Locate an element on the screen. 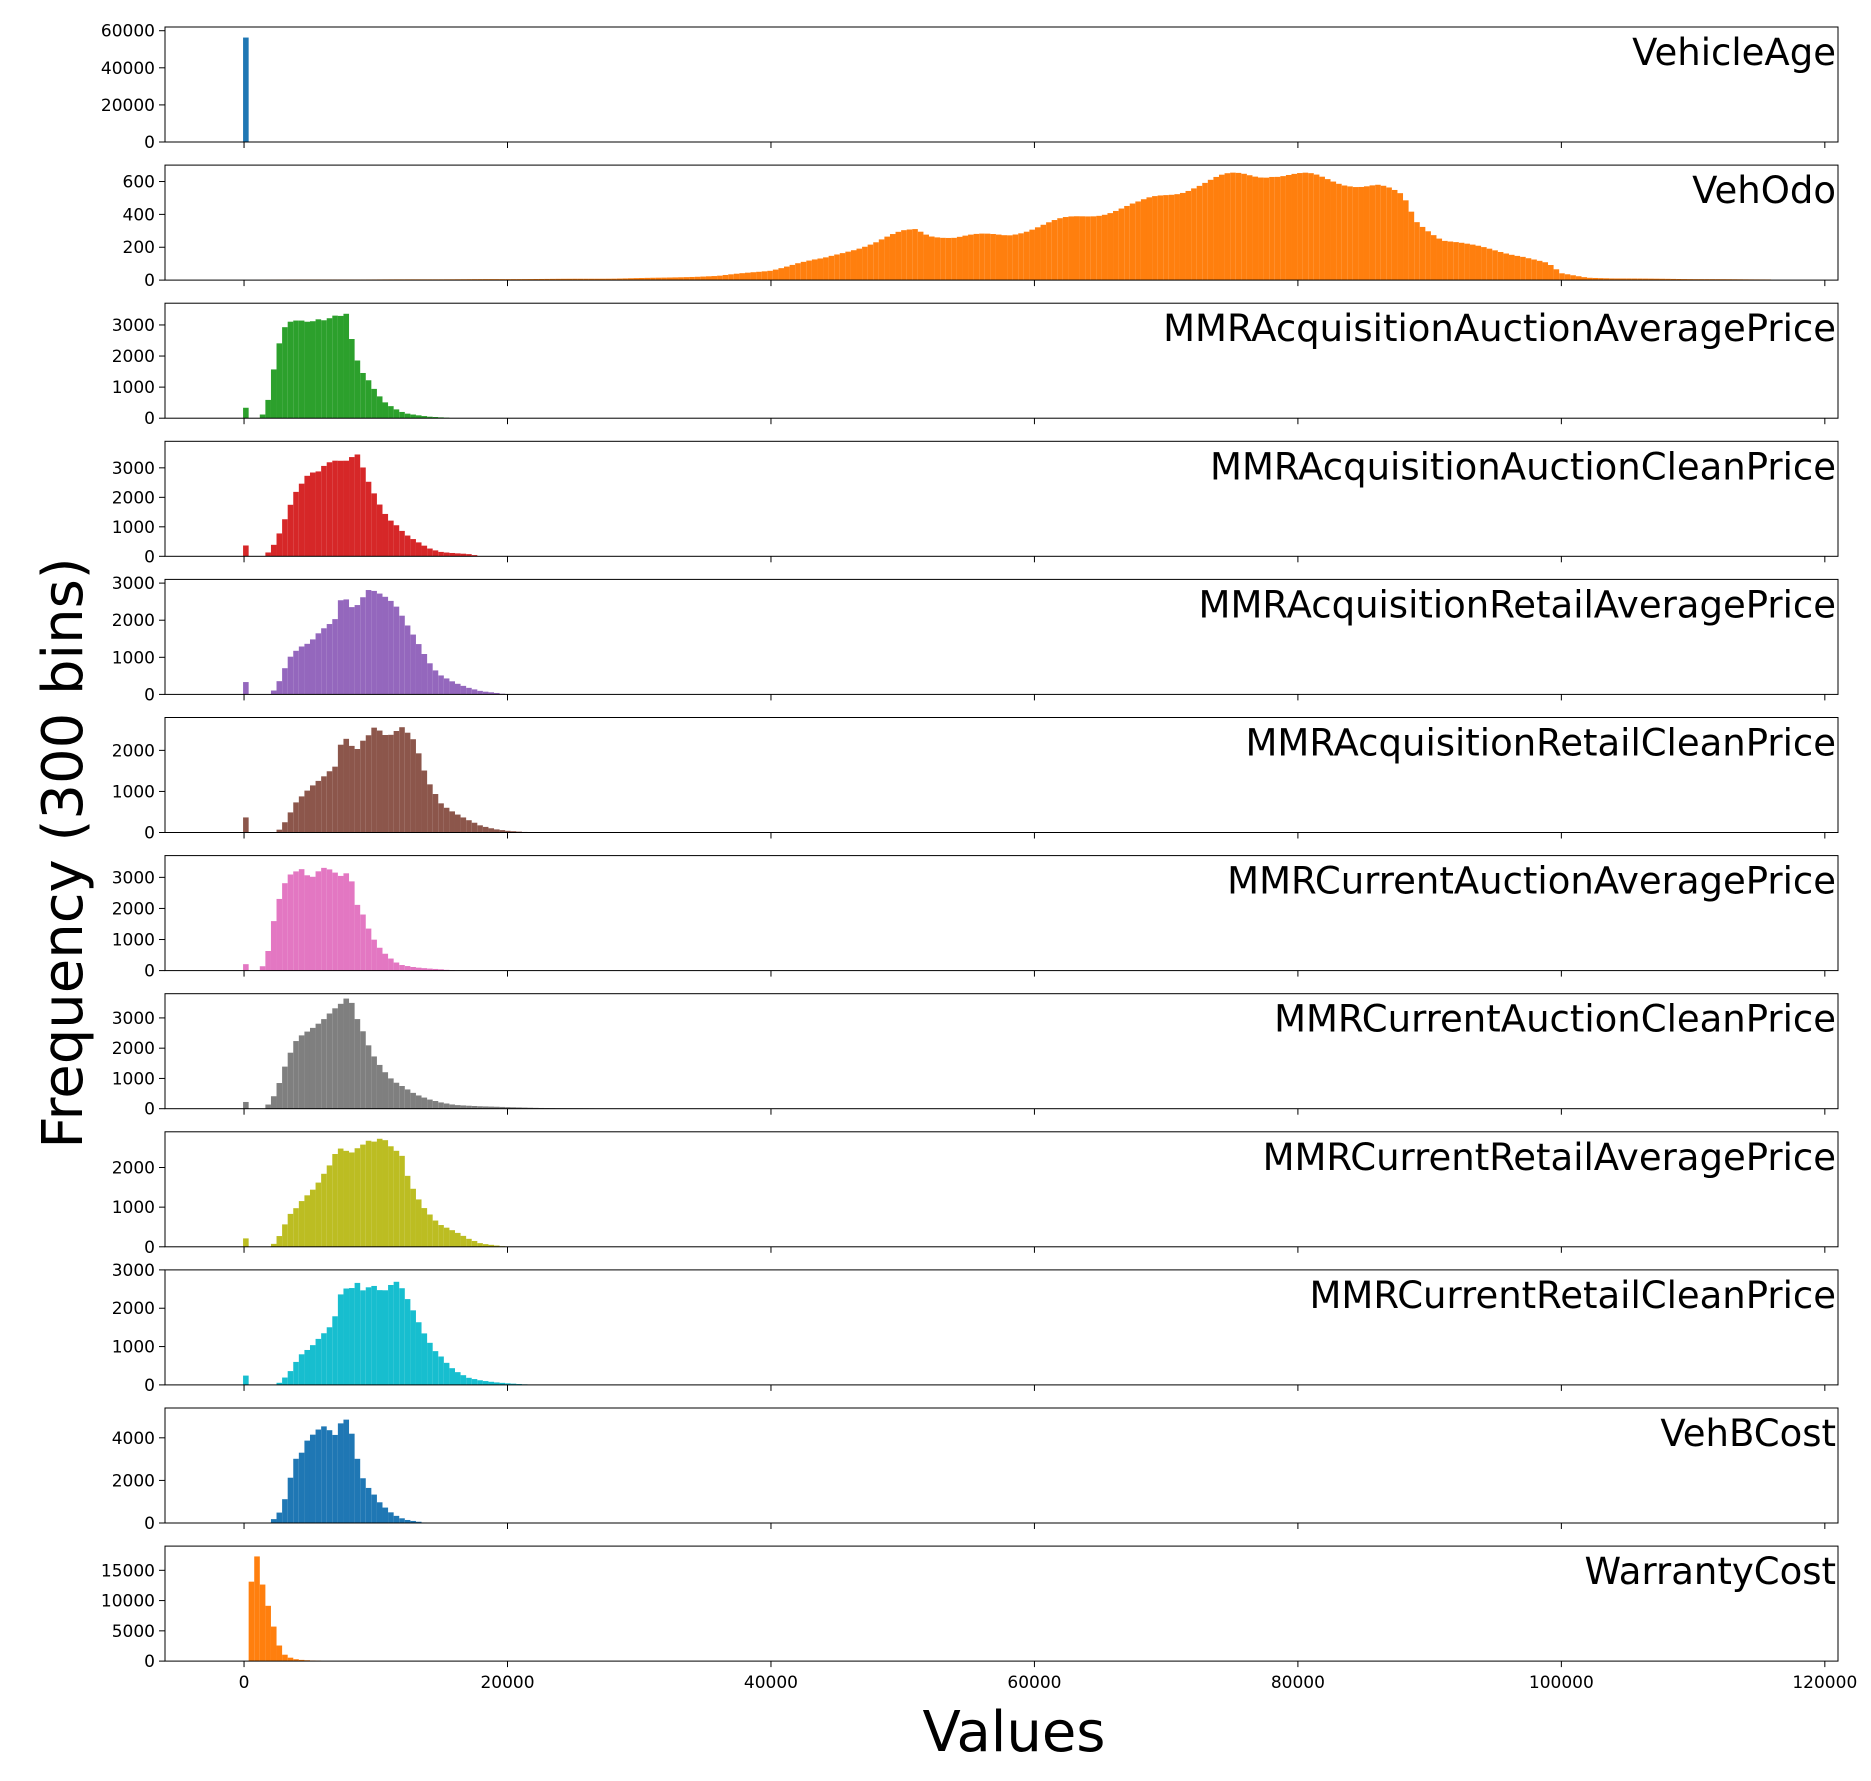 The image size is (1871, 1781). panel-title: MMRCurrentAuctionCleanPrice is located at coordinates (1555, 1019).